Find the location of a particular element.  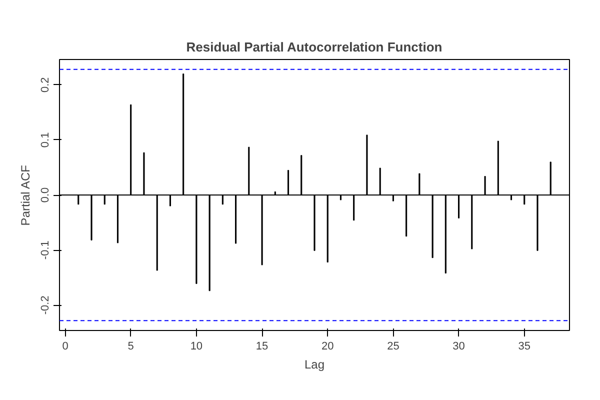

y-tick-label: 0.1 is located at coordinates (46, 140).